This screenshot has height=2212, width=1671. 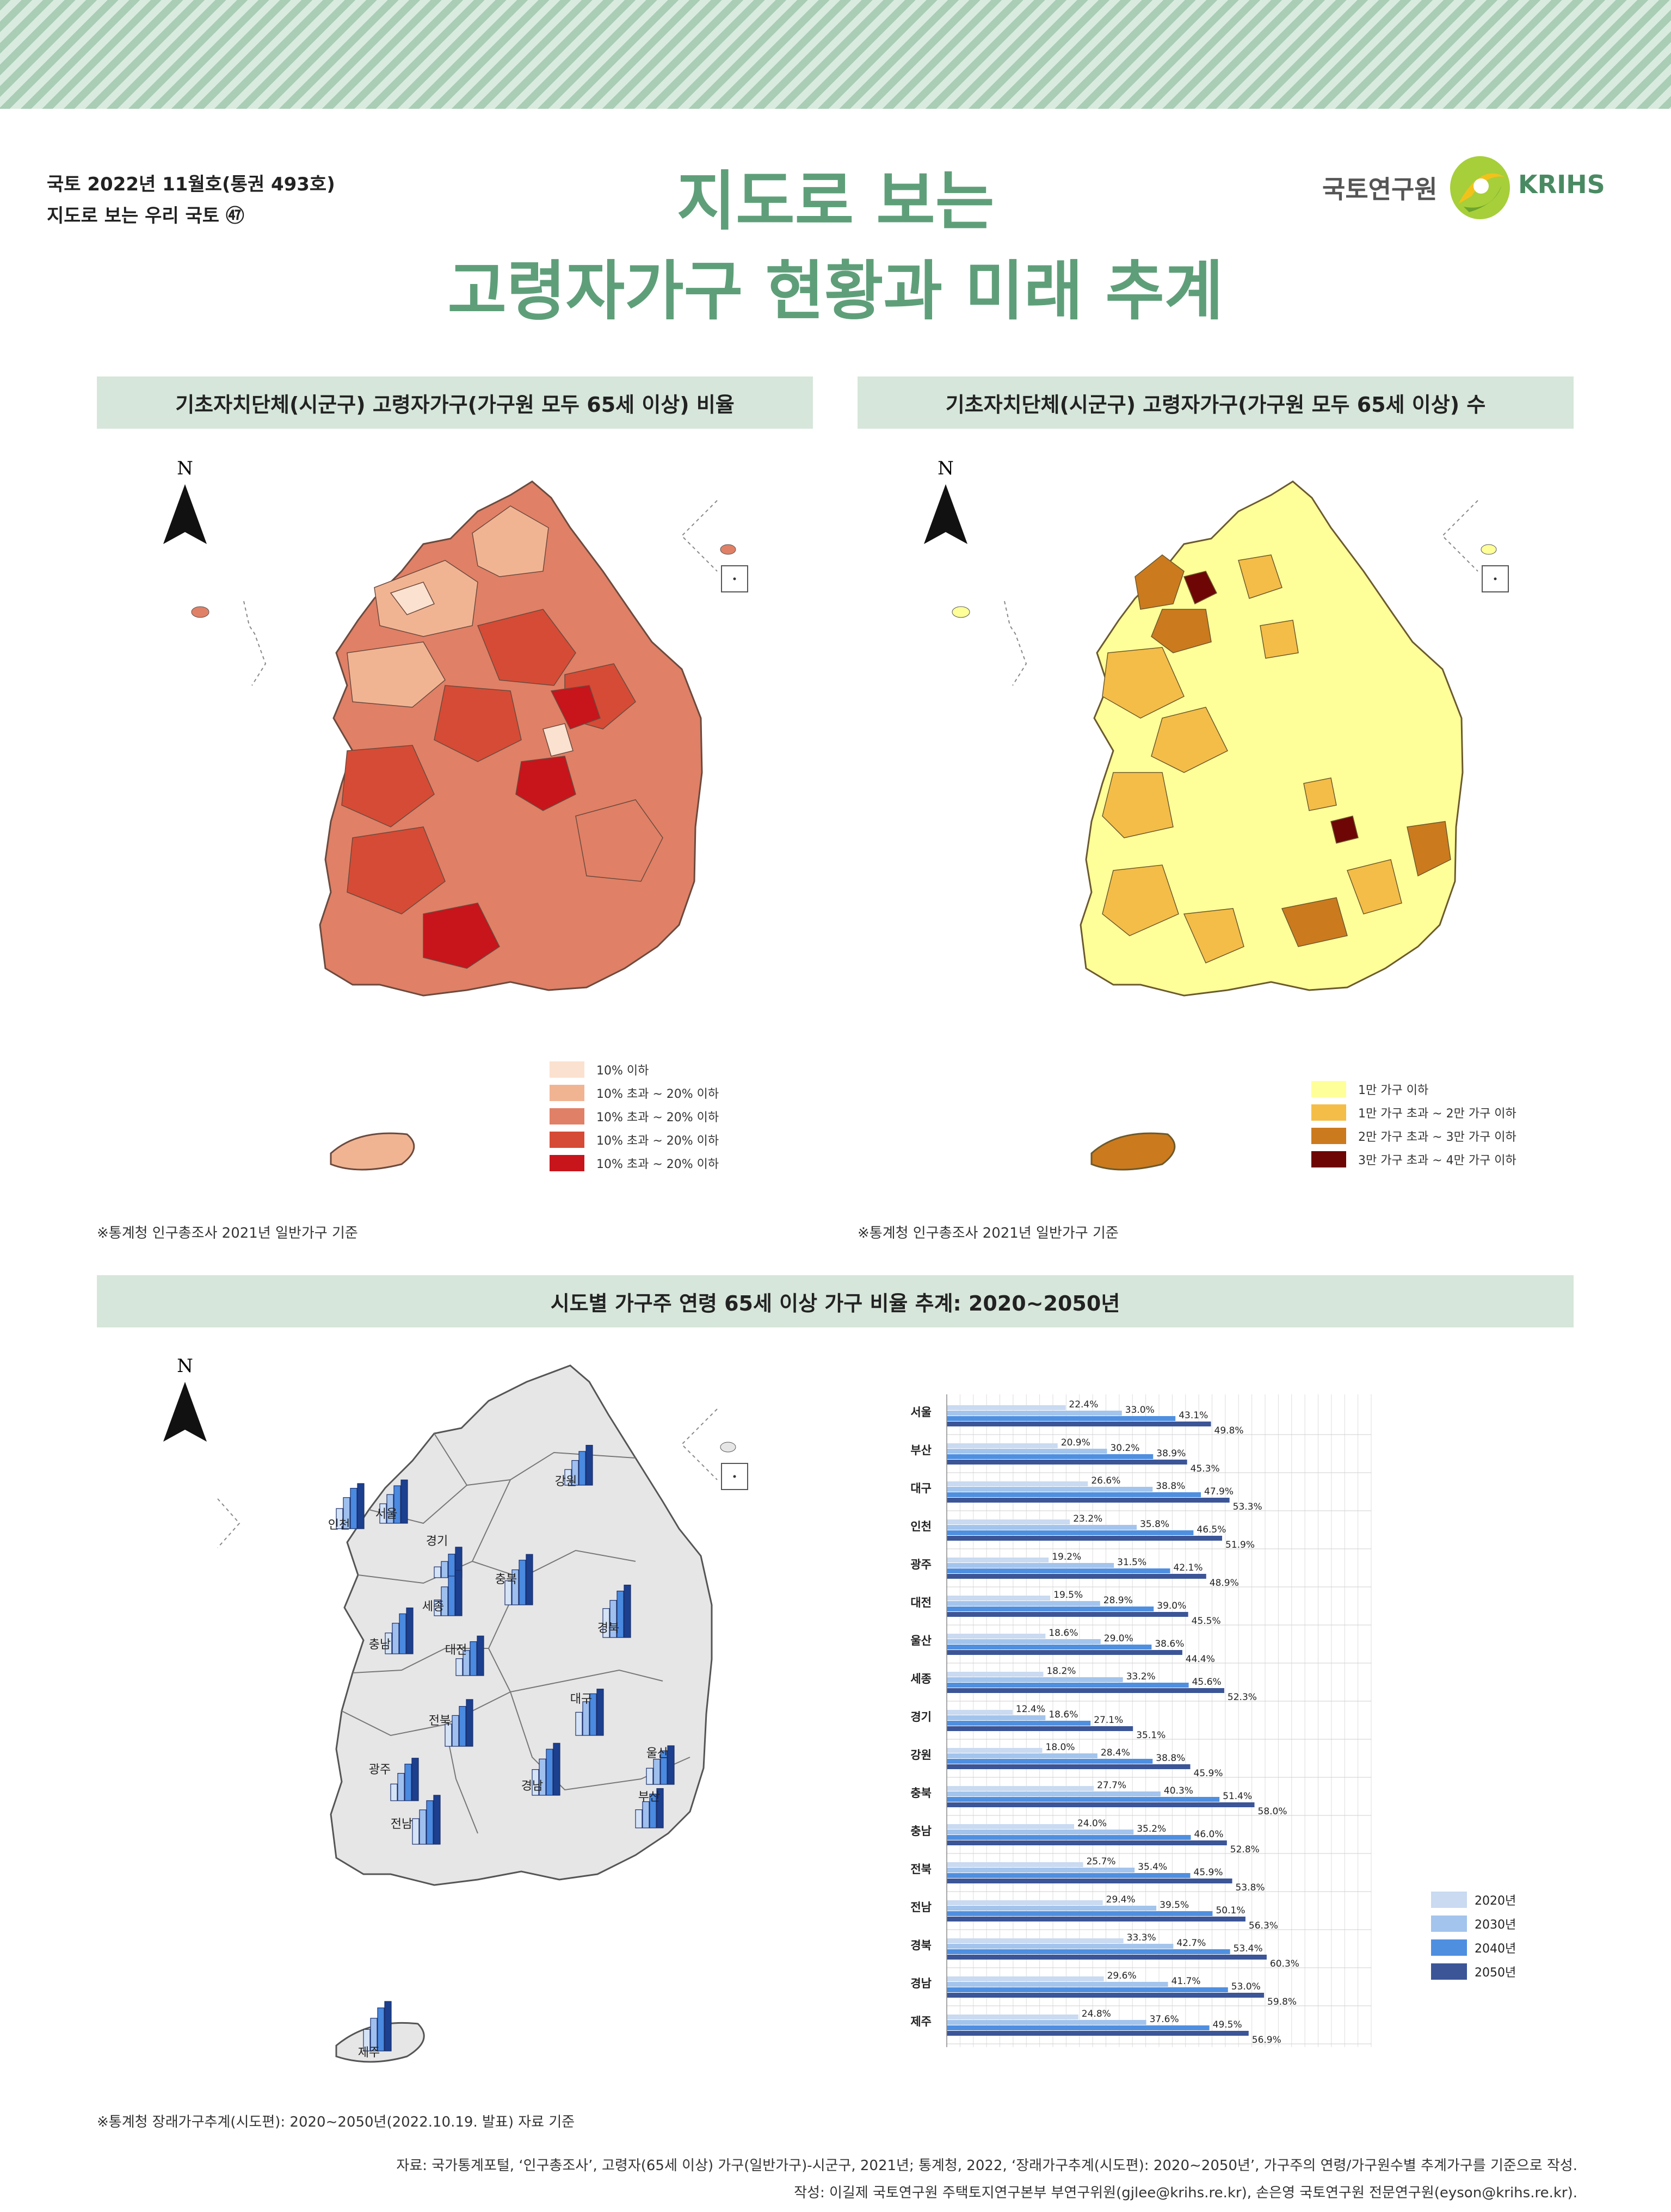 What do you see at coordinates (455, 832) in the screenshot?
I see `panel1-choropleth-map: N` at bounding box center [455, 832].